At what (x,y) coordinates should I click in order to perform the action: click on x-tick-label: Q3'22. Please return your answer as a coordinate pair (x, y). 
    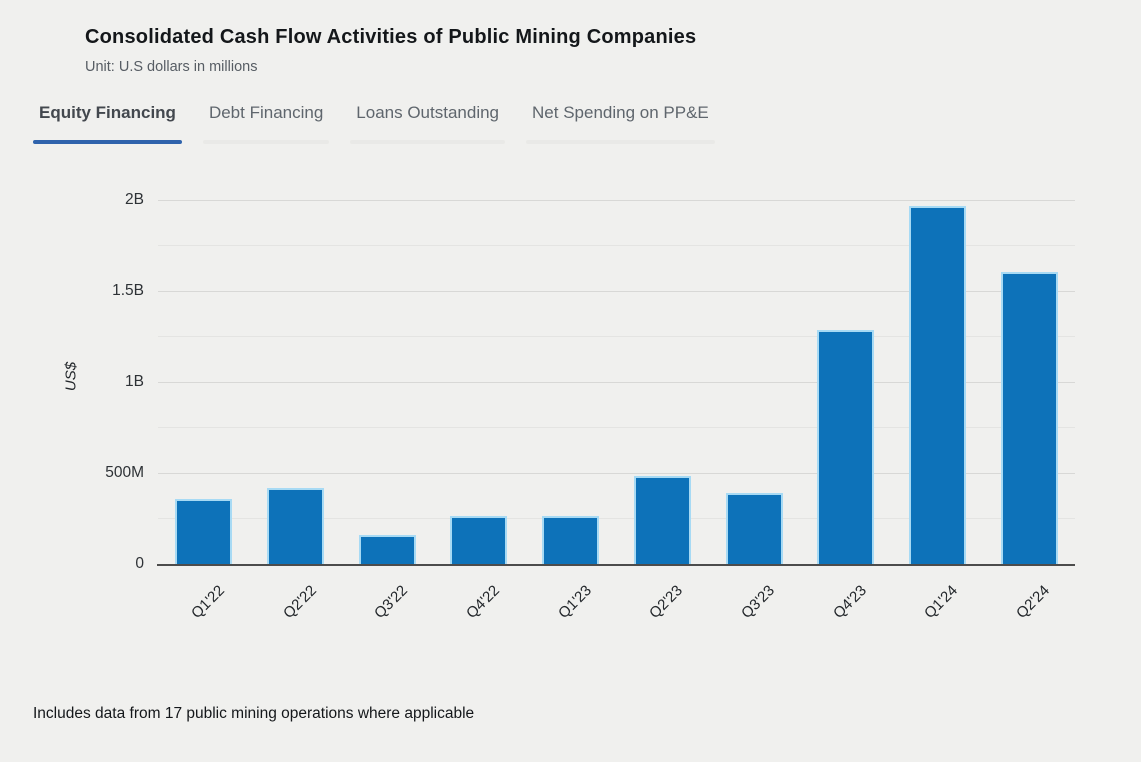
    Looking at the image, I should click on (391, 602).